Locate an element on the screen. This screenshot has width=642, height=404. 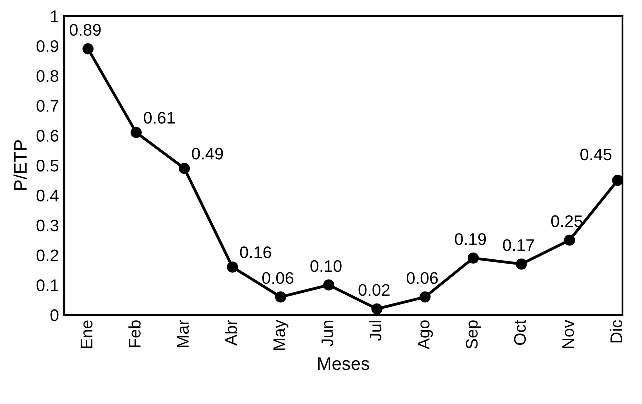
data-label: 0.16 is located at coordinates (256, 252).